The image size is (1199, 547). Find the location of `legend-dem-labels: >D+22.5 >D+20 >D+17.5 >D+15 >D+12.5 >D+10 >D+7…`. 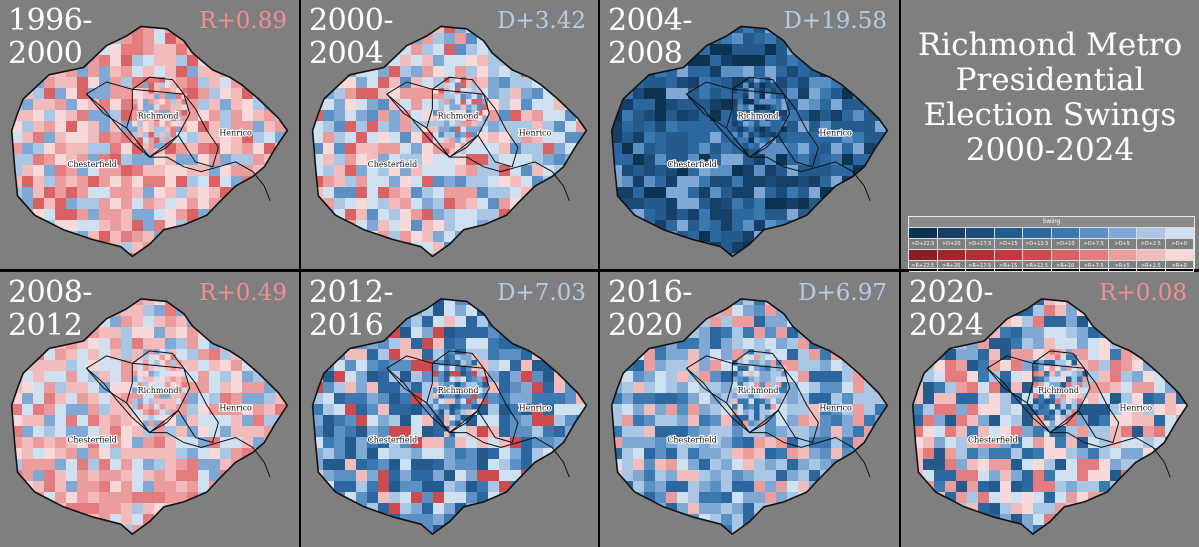

legend-dem-labels: >D+22.5 >D+20 >D+17.5 >D+15 >D+12.5 >D+10 >D+7… is located at coordinates (1051, 244).